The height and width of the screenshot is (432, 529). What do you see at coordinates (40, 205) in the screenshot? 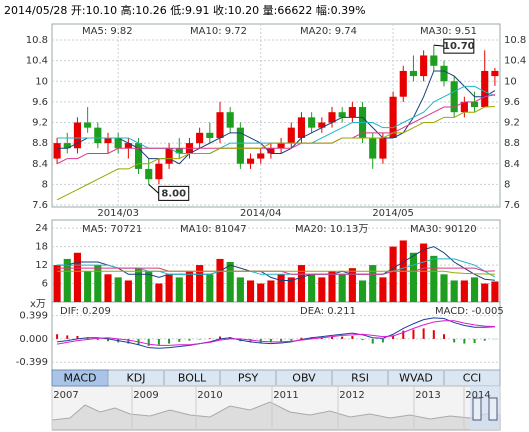
I see `y-tick-label: 7.6` at bounding box center [40, 205].